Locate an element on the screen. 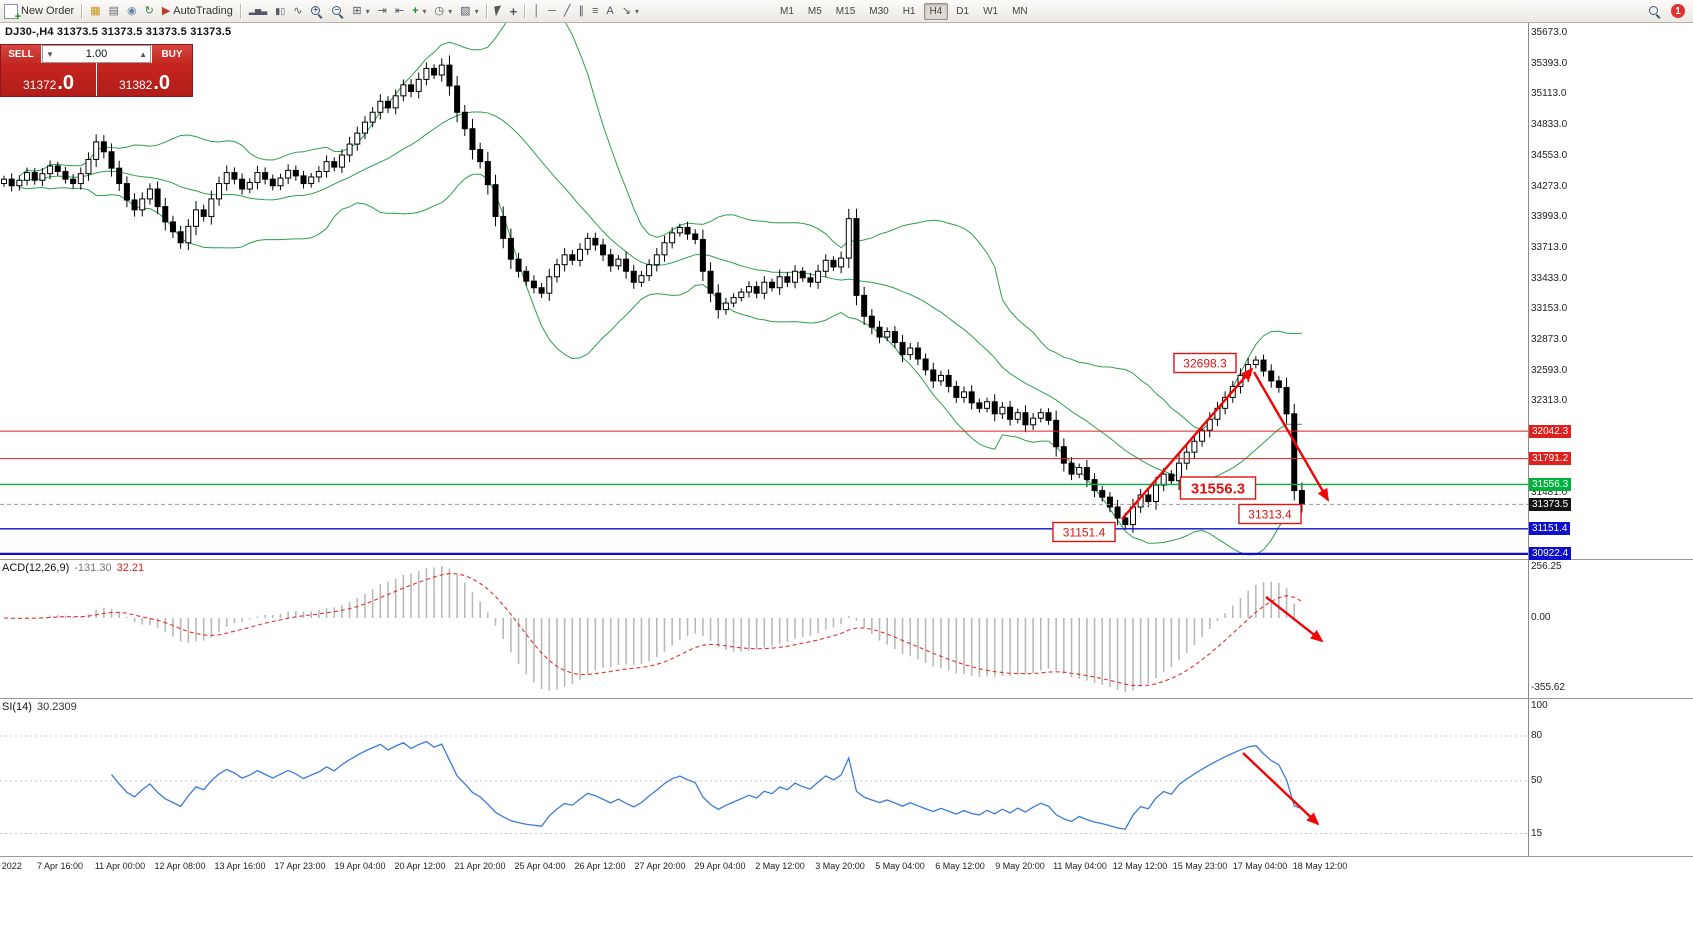 The image size is (1693, 940). timeframe-w1: W1 is located at coordinates (991, 11).